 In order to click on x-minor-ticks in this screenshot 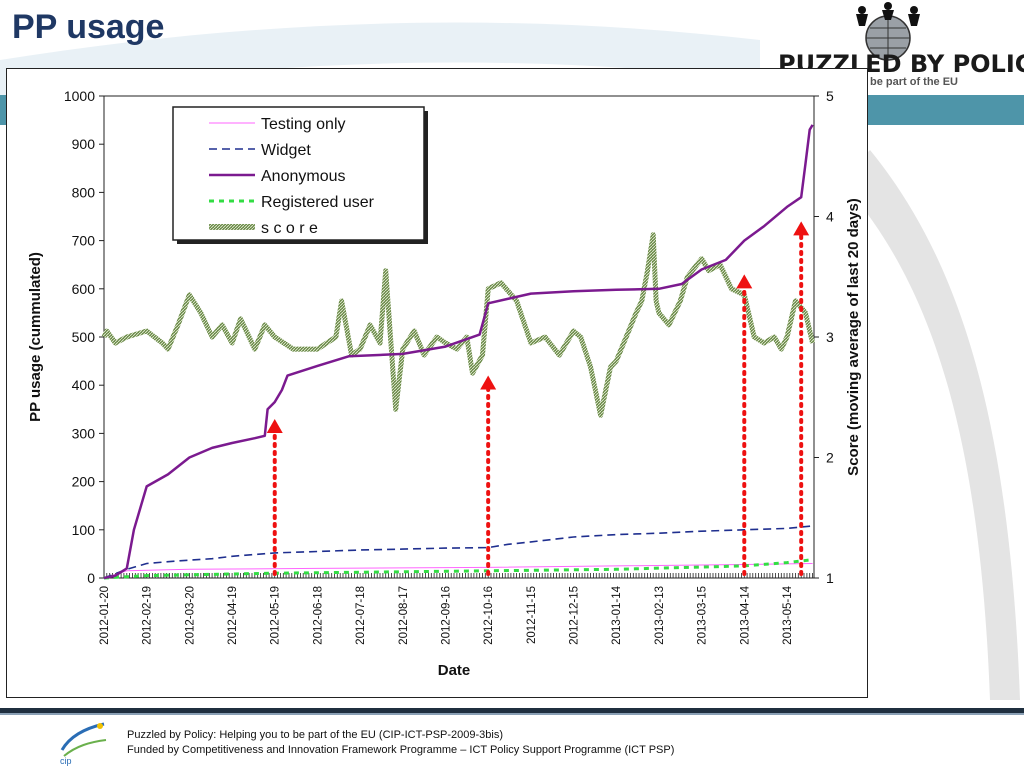, I will do `click(458, 575)`.